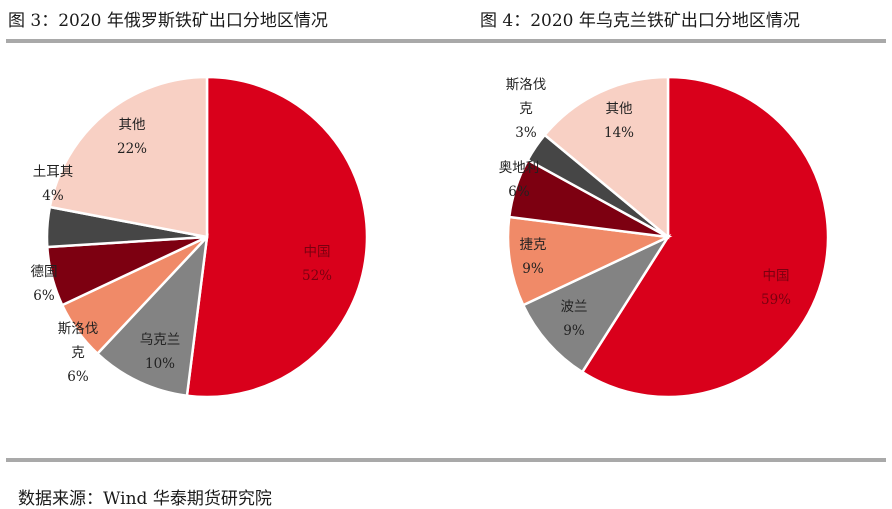  Describe the element at coordinates (446, 41) in the screenshot. I see `top-divider` at that location.